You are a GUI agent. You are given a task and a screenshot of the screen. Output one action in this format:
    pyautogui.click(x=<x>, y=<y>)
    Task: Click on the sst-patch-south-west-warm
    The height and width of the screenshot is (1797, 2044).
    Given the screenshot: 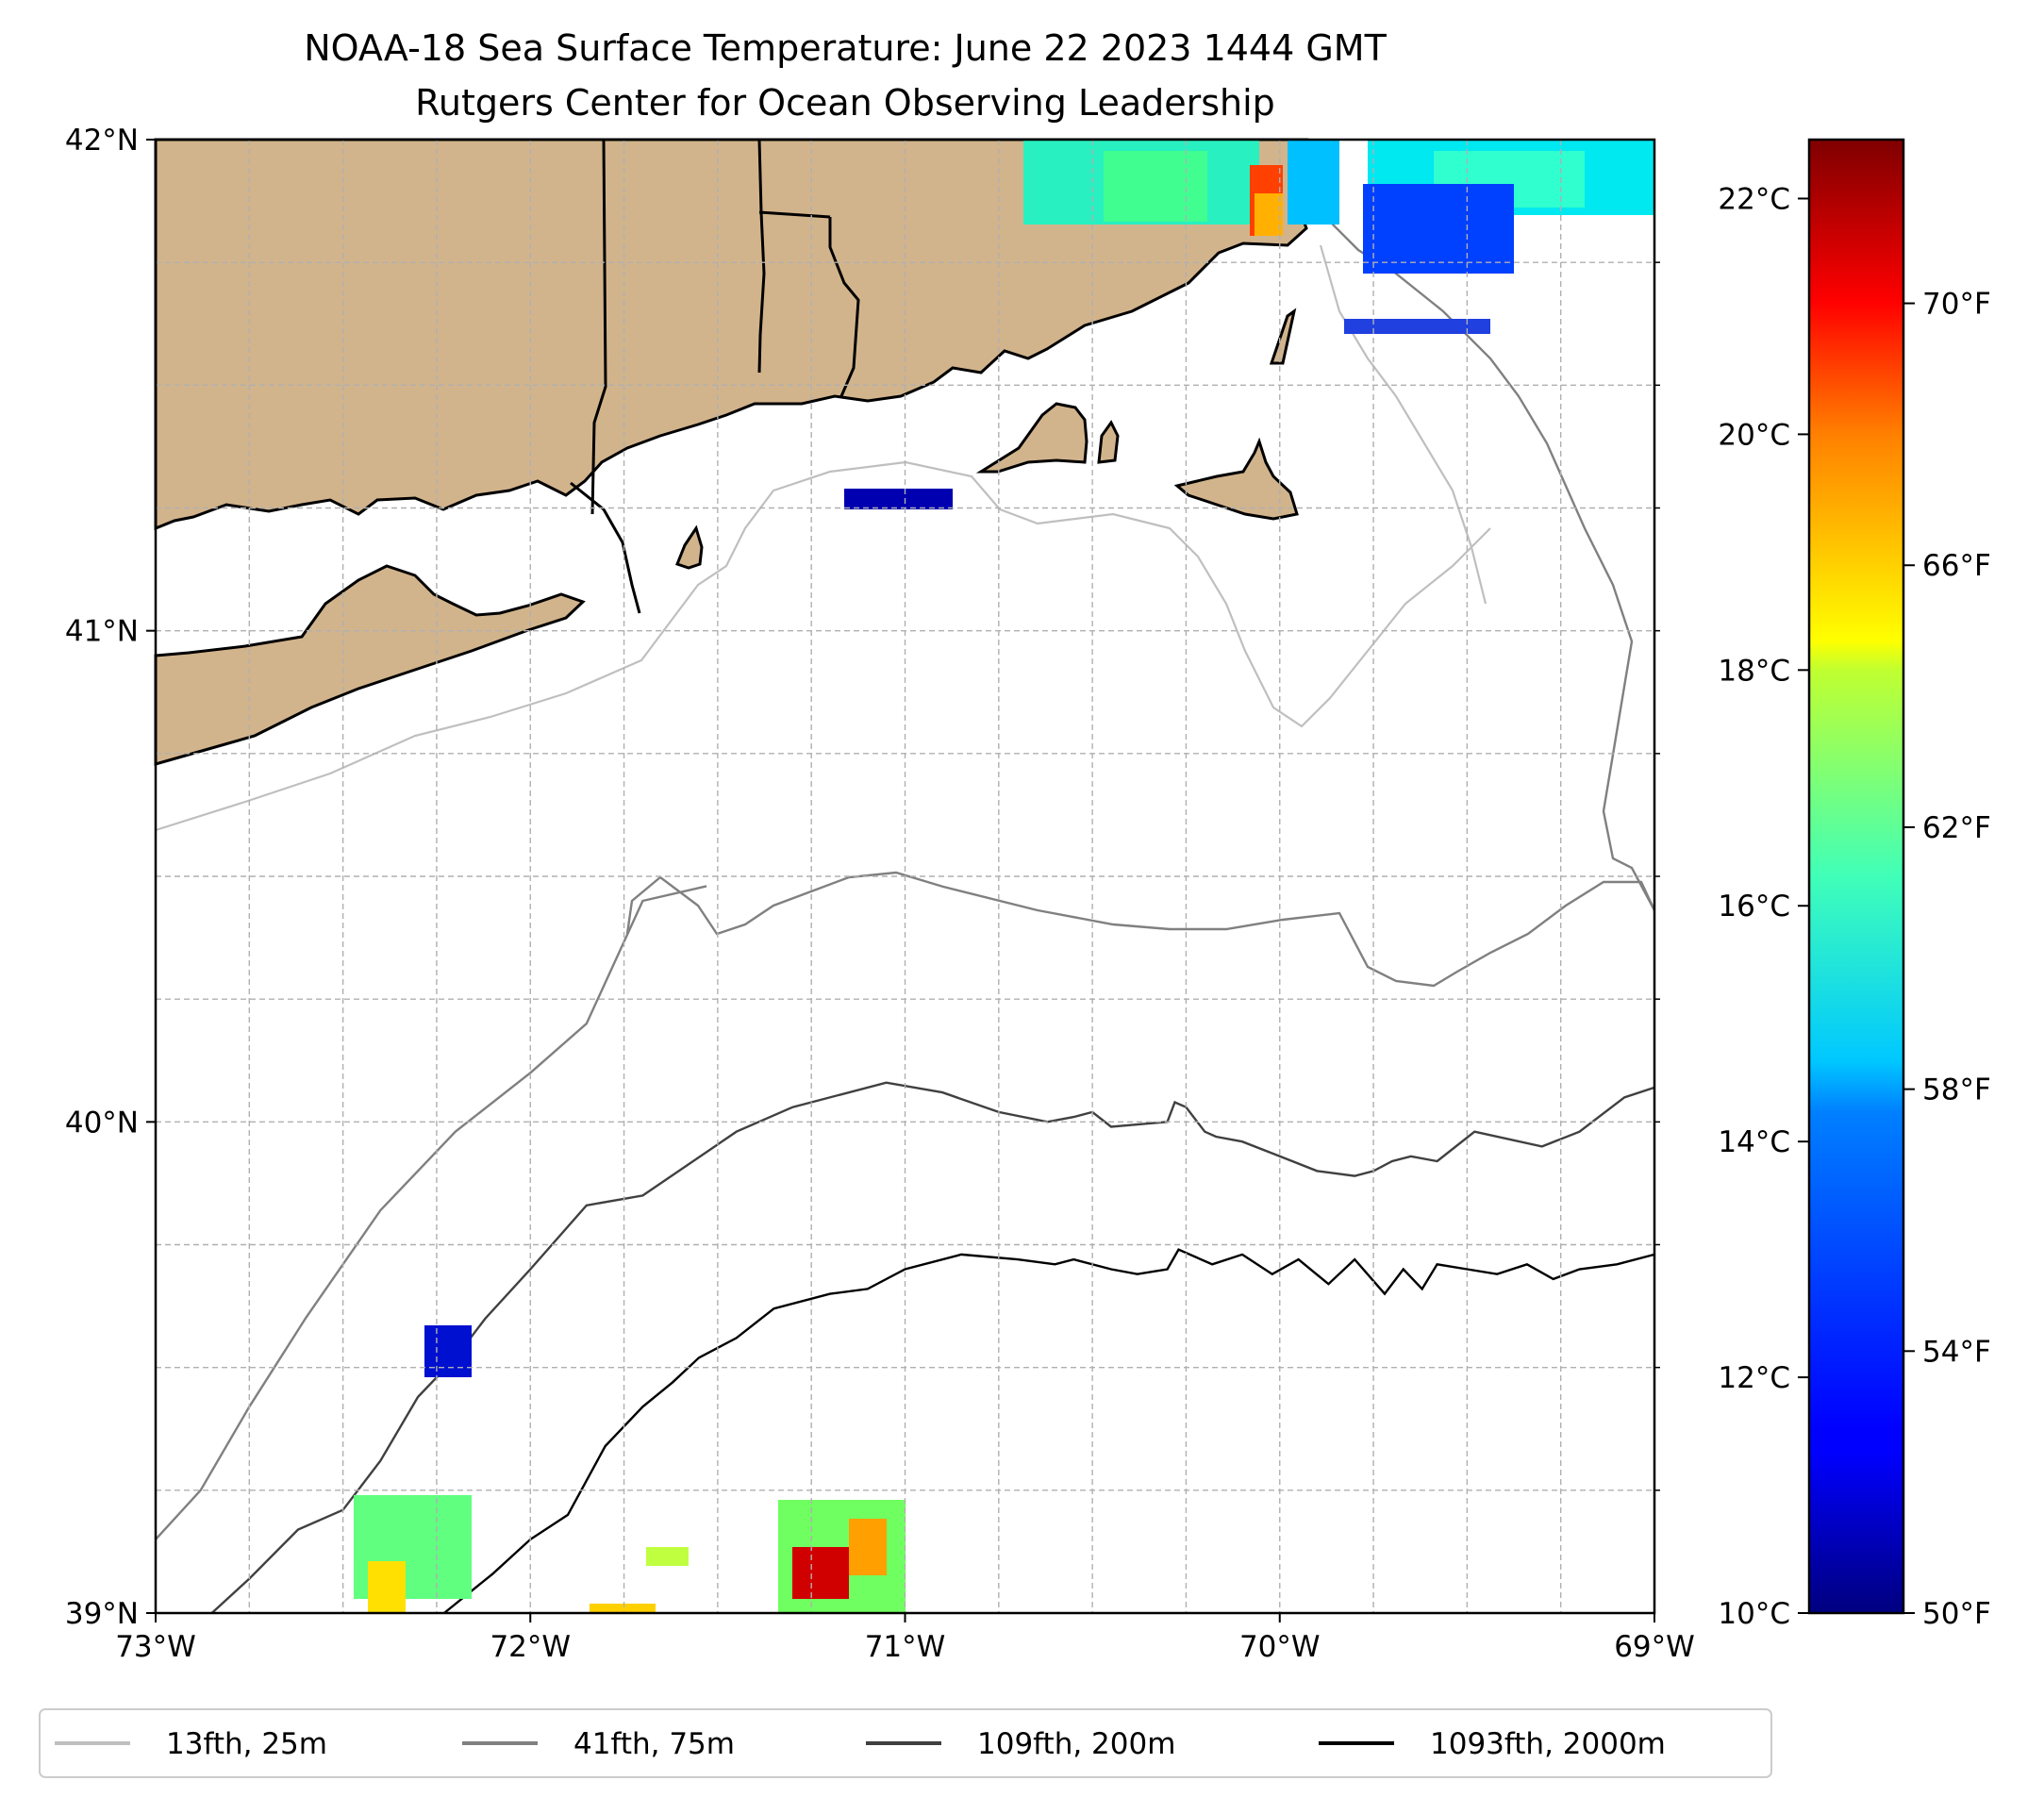 What is the action you would take?
    pyautogui.click(x=387, y=1587)
    